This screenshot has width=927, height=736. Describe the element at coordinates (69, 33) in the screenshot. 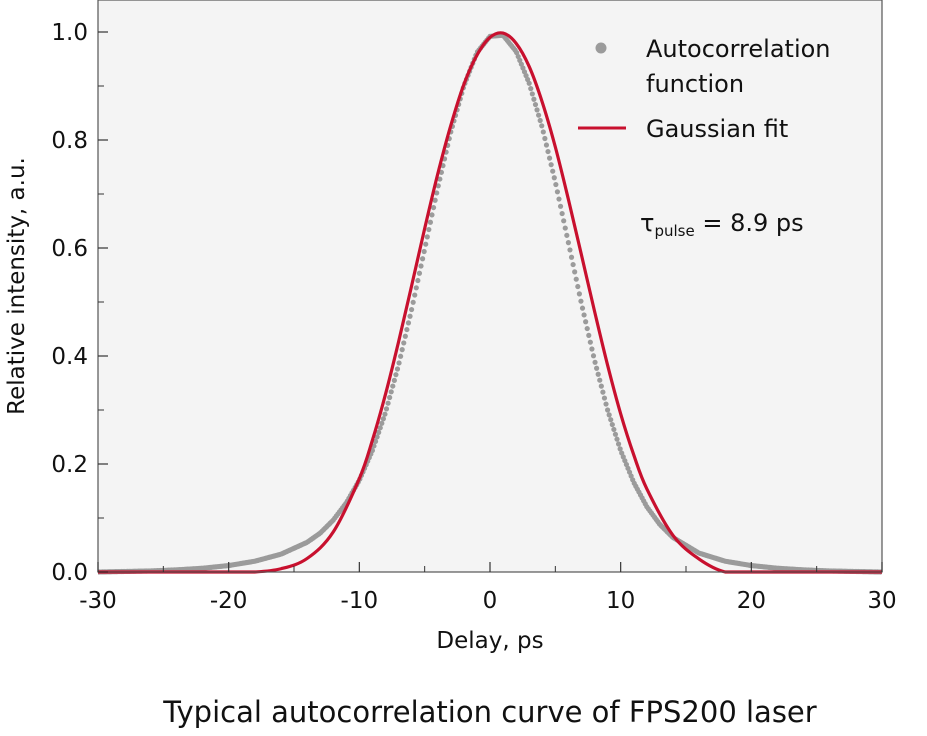

I see `y-tick-label: 1.0` at that location.